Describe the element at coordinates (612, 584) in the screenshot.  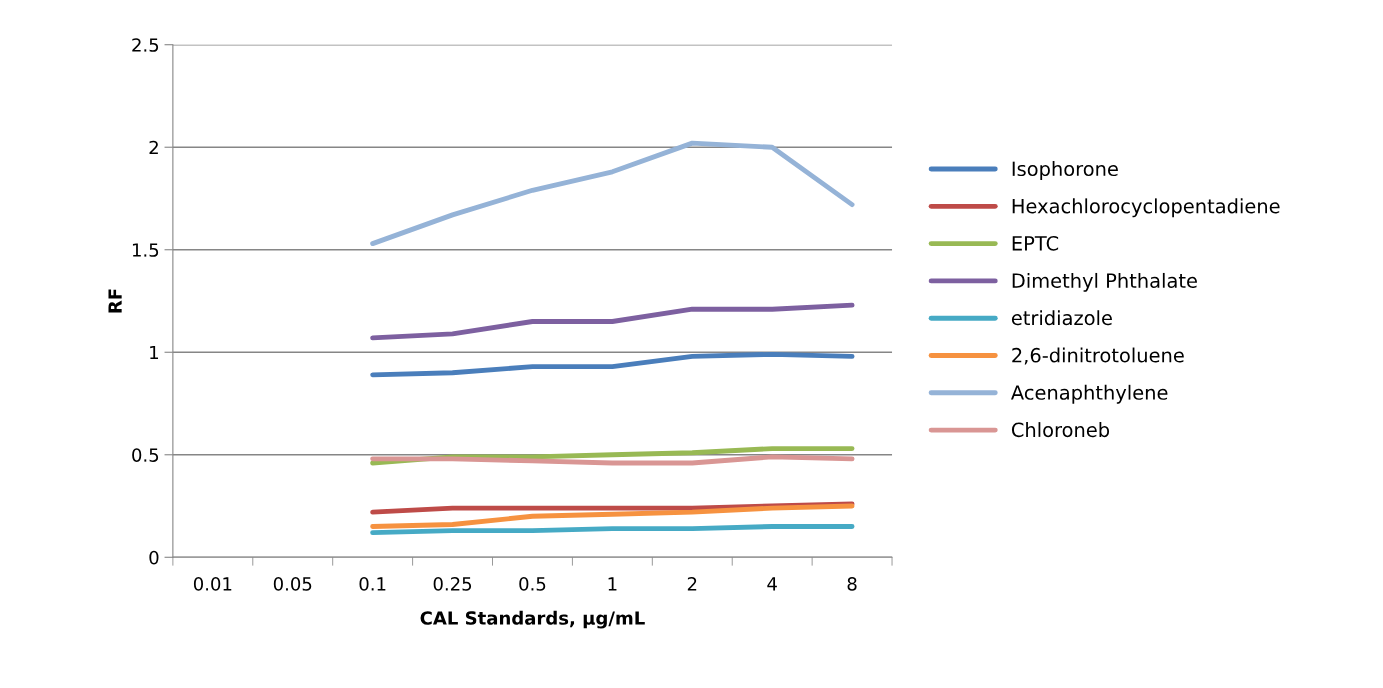
I see `x-tick-label: 1` at that location.